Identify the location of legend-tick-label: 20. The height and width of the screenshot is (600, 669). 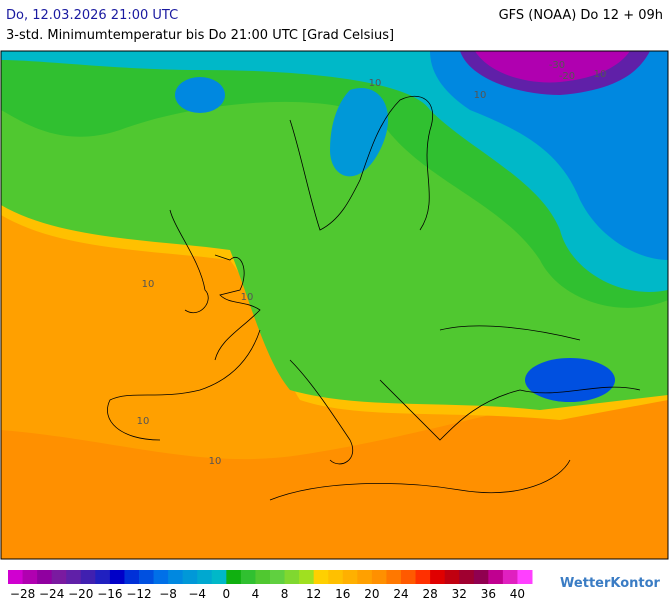
(371, 593).